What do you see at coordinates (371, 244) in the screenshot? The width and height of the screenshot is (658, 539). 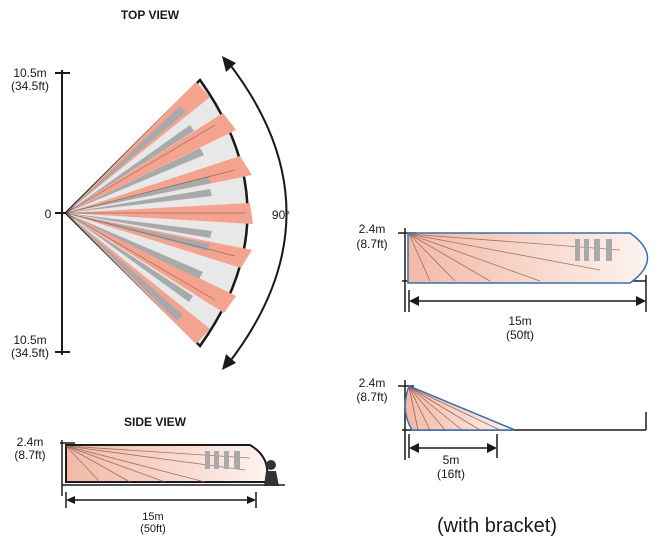 I see `right-height-ft: (8.7ft)` at bounding box center [371, 244].